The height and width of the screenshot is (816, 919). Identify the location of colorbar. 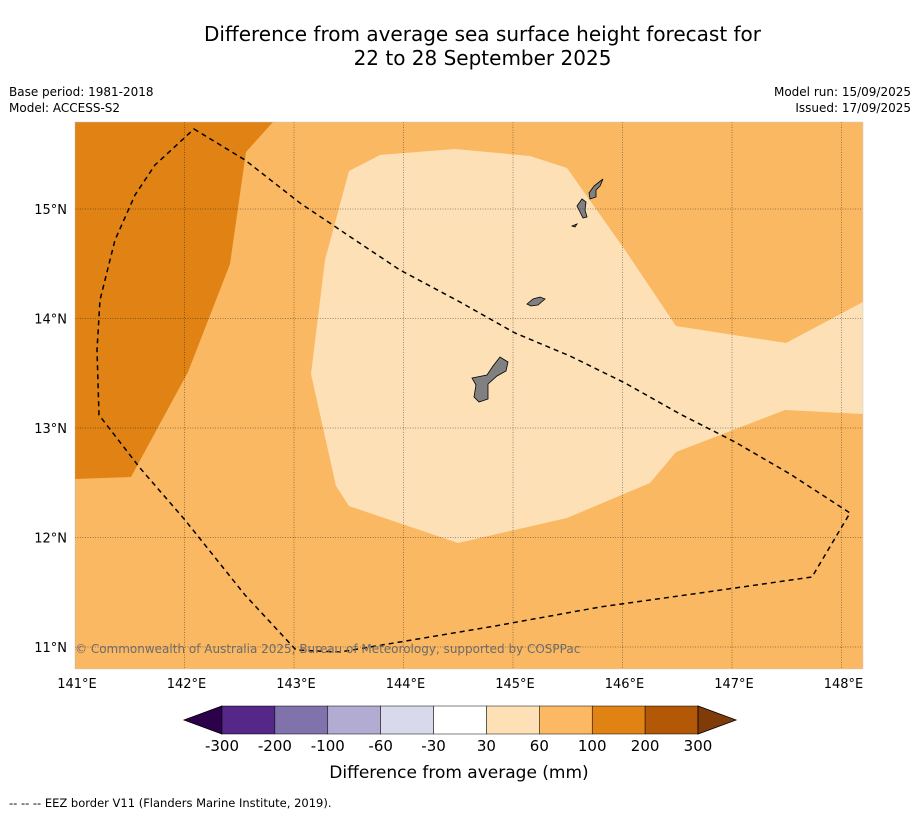
(460, 720).